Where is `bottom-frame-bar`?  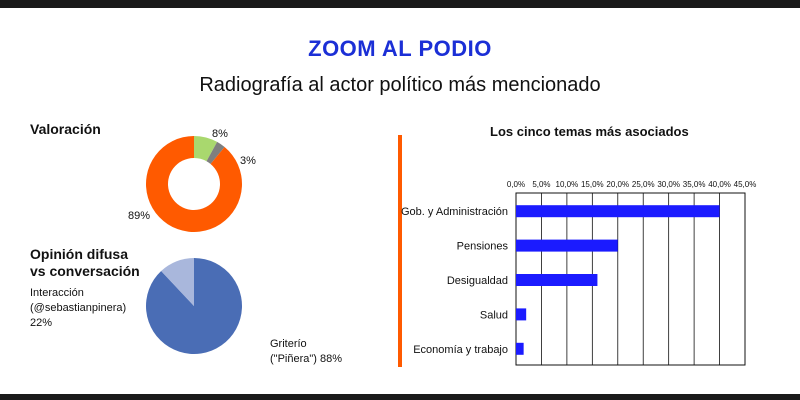 bottom-frame-bar is located at coordinates (400, 397).